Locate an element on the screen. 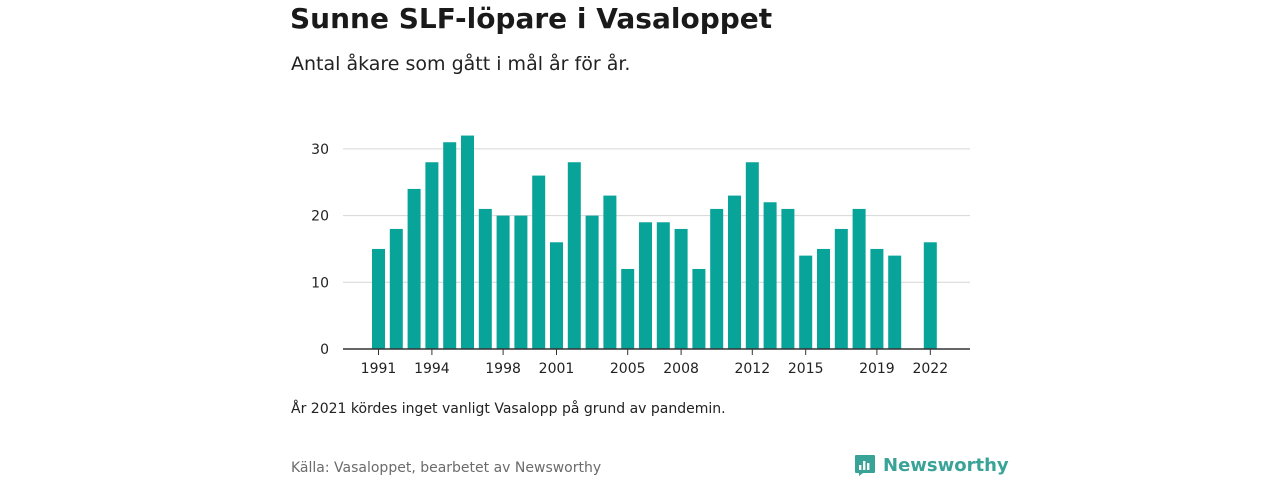 The height and width of the screenshot is (480, 1280). x-tick-label: 1994 is located at coordinates (432, 369).